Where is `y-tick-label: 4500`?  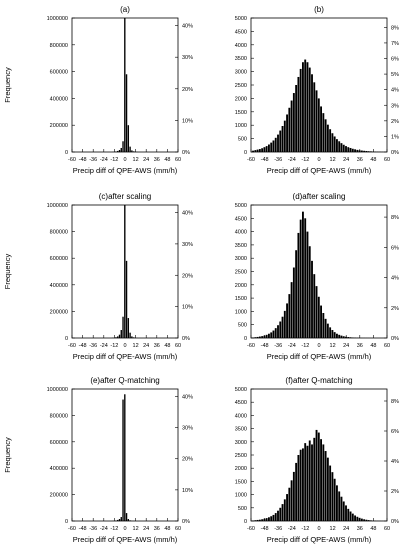 y-tick-label: 4500 is located at coordinates (241, 403).